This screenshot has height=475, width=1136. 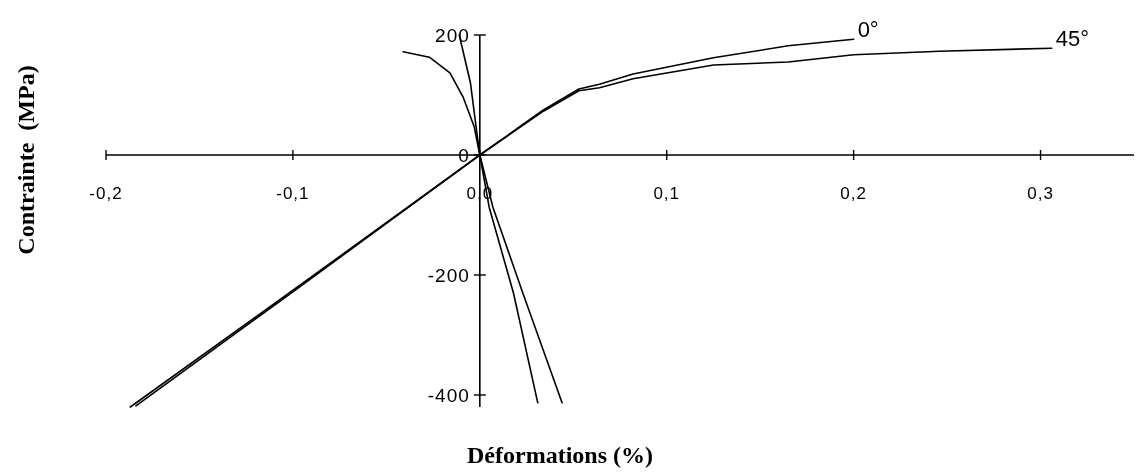 What do you see at coordinates (868, 30) in the screenshot?
I see `series-label: 0°` at bounding box center [868, 30].